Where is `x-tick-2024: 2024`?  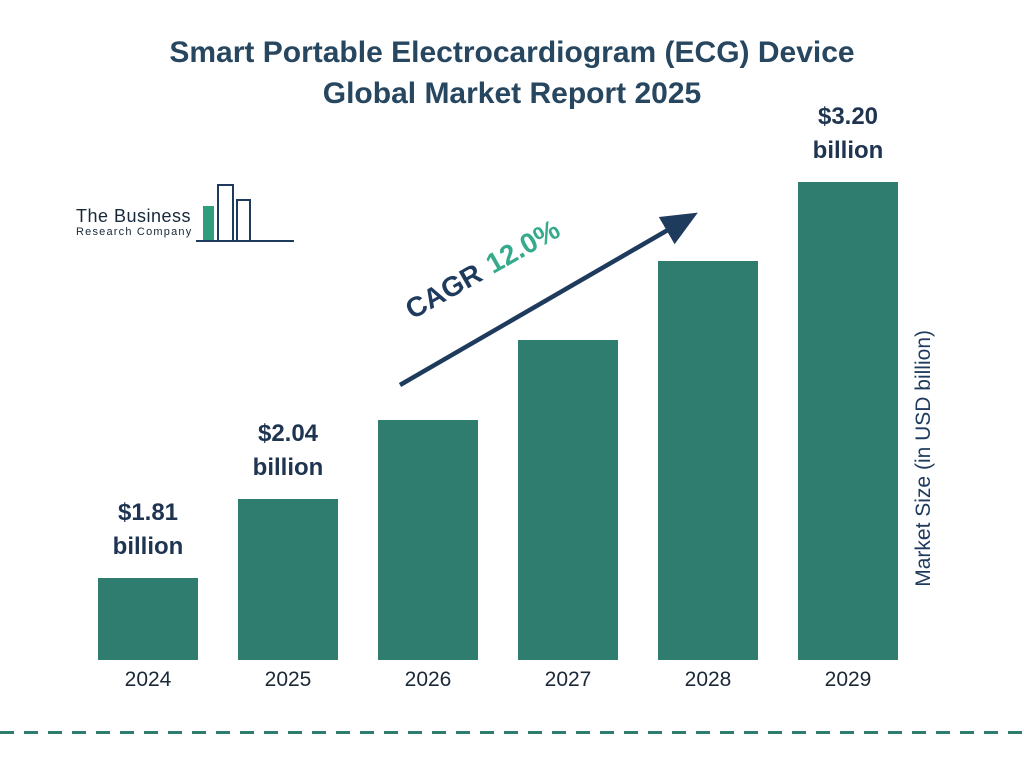 x-tick-2024: 2024 is located at coordinates (148, 679).